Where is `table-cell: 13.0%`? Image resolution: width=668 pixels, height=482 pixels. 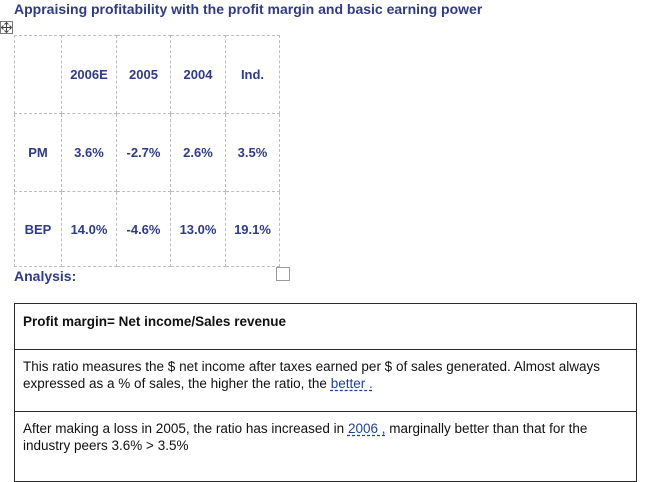 table-cell: 13.0% is located at coordinates (198, 229).